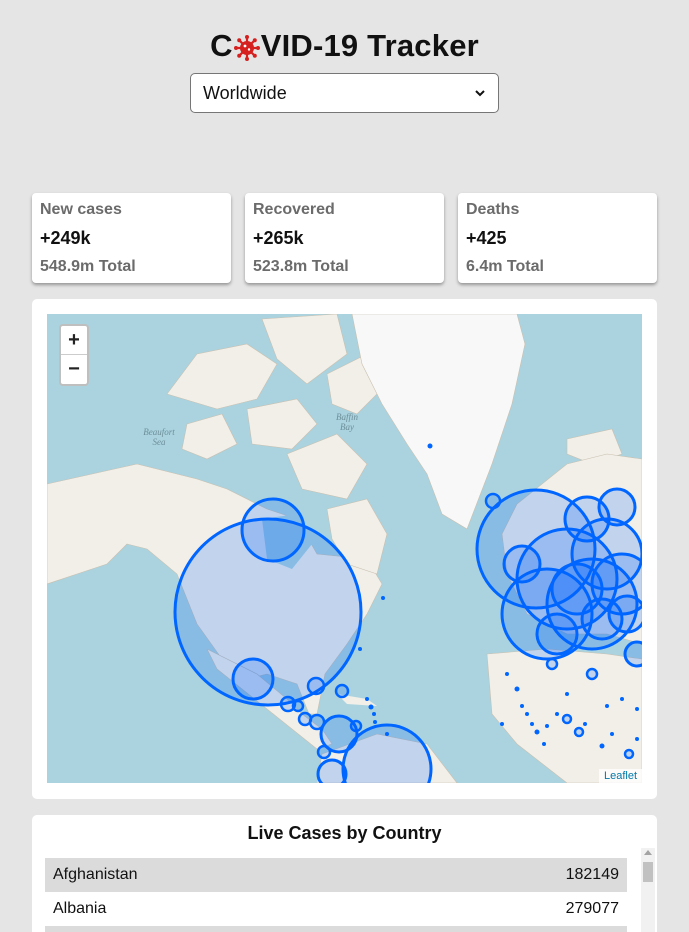 The height and width of the screenshot is (932, 689). Describe the element at coordinates (74, 340) in the screenshot. I see `zoom-in-button: +` at that location.